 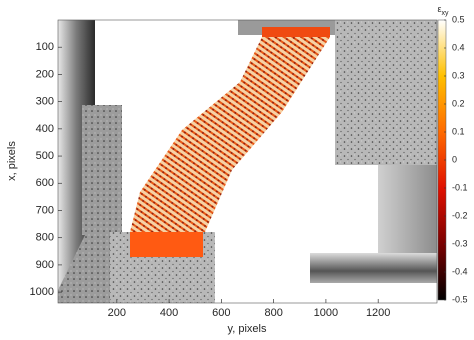 What do you see at coordinates (460, 271) in the screenshot?
I see `colorbar-tick-label: -0.4` at bounding box center [460, 271].